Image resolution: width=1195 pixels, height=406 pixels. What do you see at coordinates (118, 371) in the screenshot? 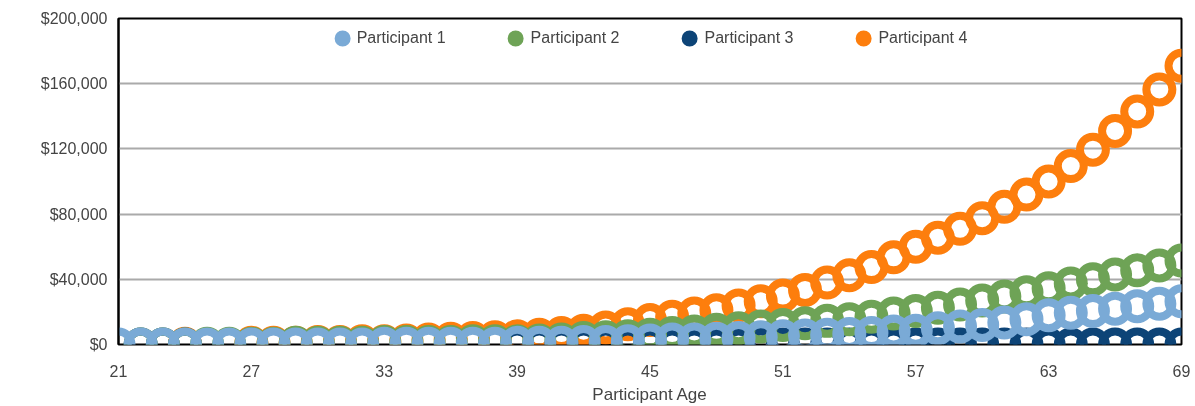
I see `x-tick-label: 21` at bounding box center [118, 371].